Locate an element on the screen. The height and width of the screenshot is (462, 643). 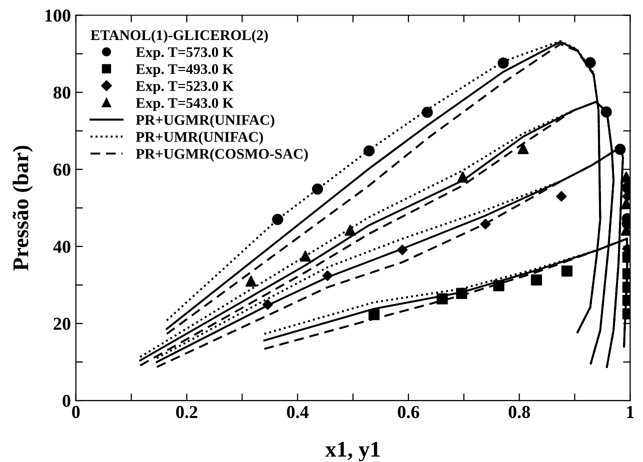
y-tick-label: 80 is located at coordinates (62, 92).